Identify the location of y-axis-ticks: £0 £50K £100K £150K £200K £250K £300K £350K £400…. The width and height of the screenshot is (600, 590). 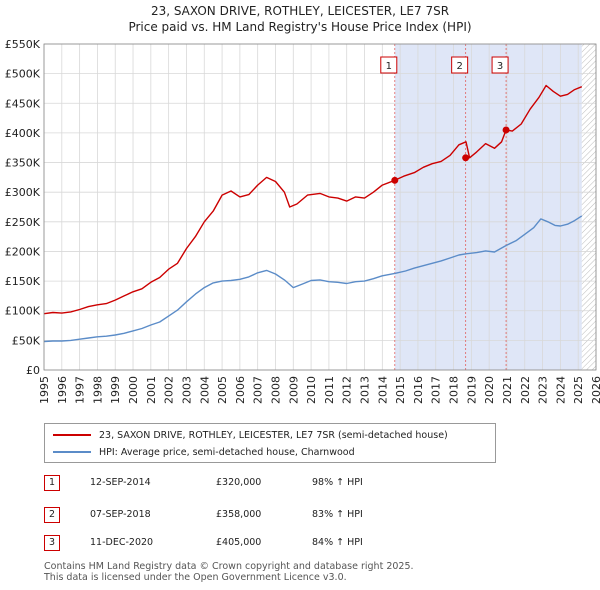
(23, 207).